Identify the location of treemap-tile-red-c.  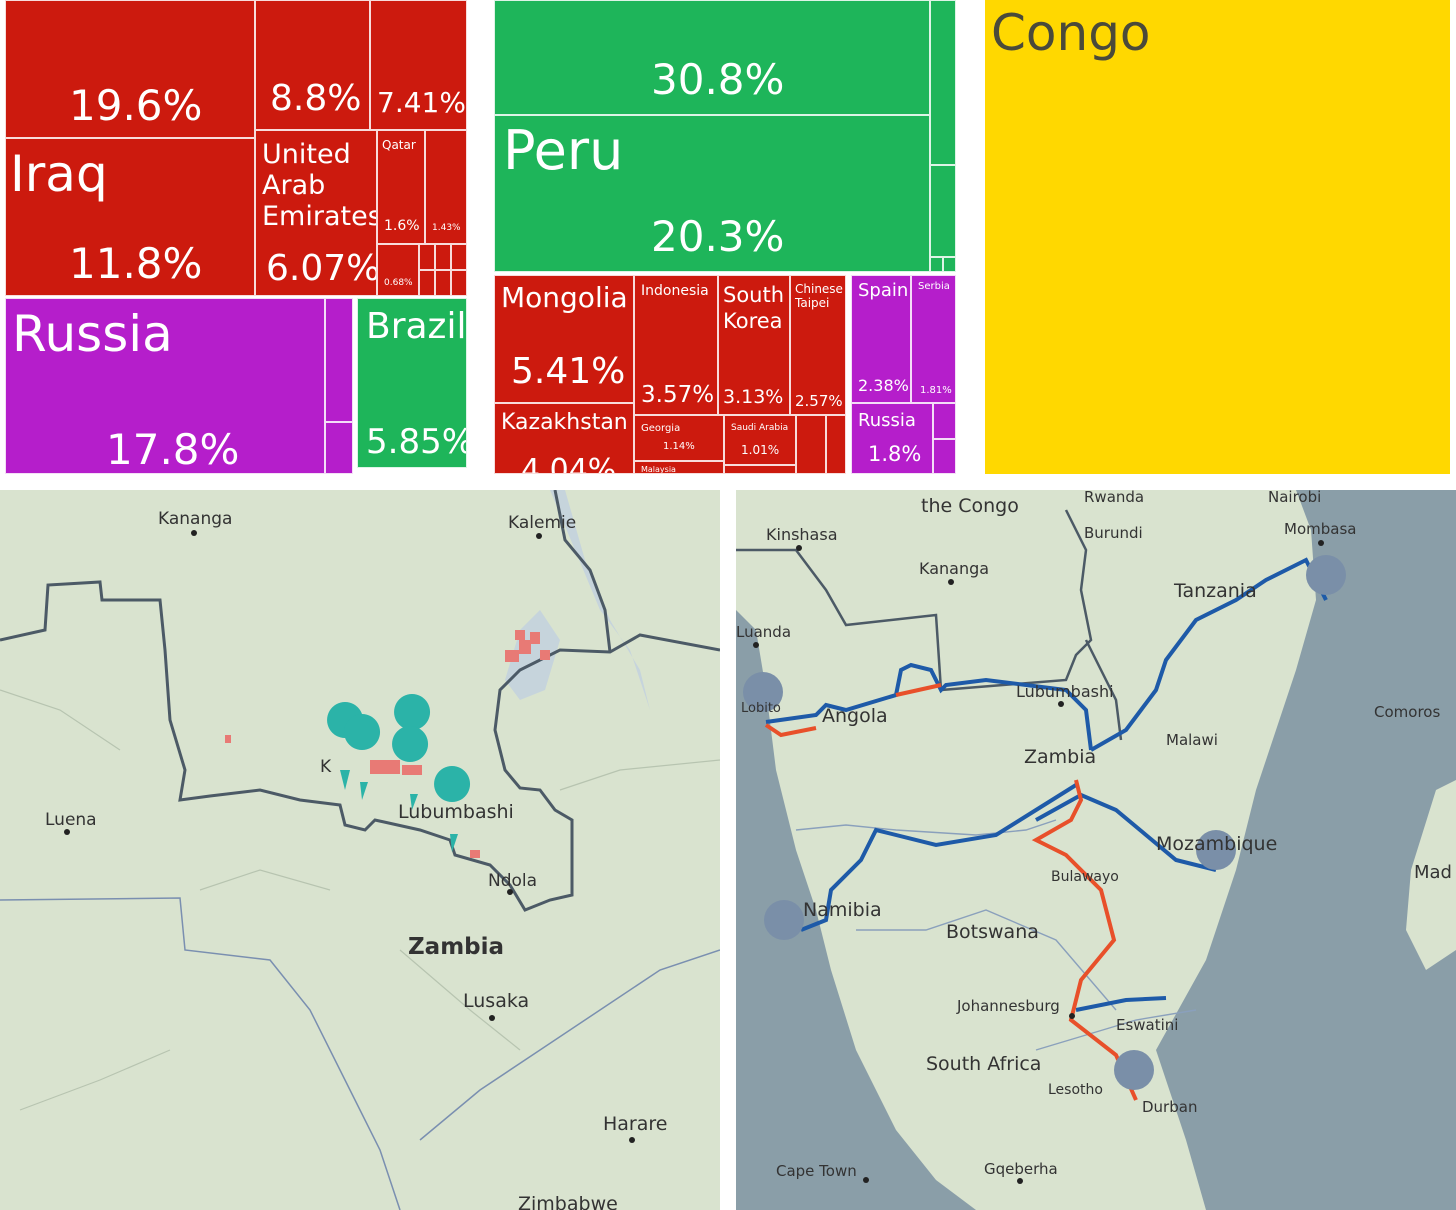
(760, 469).